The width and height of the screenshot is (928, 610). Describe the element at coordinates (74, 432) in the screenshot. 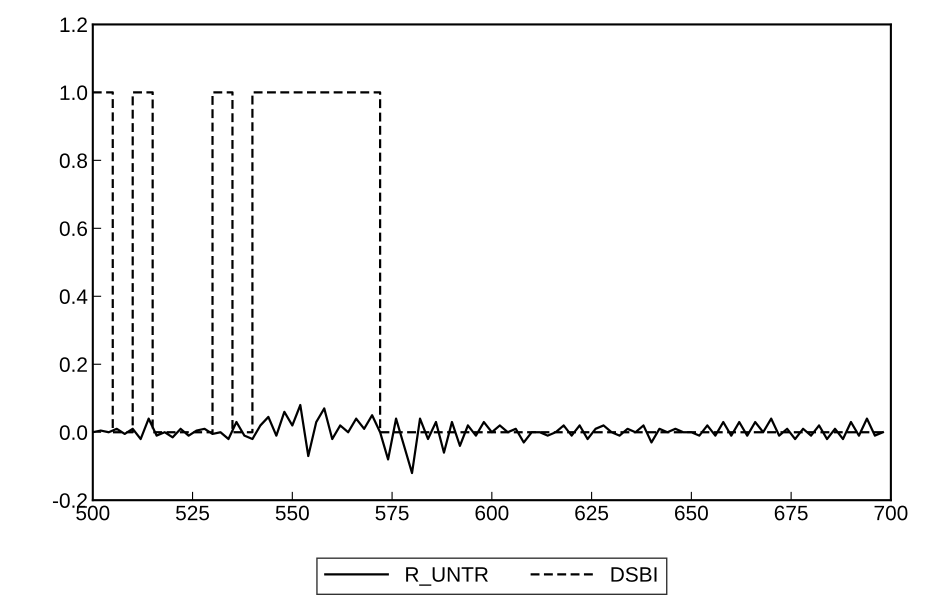

I see `y-tick-label: 0.0` at that location.